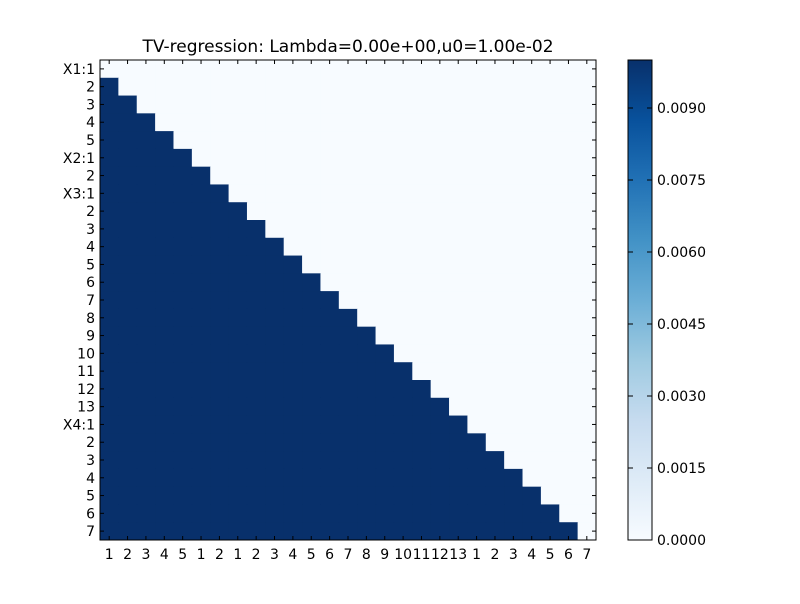  Describe the element at coordinates (586, 555) in the screenshot. I see `x-tick-label: 7` at that location.